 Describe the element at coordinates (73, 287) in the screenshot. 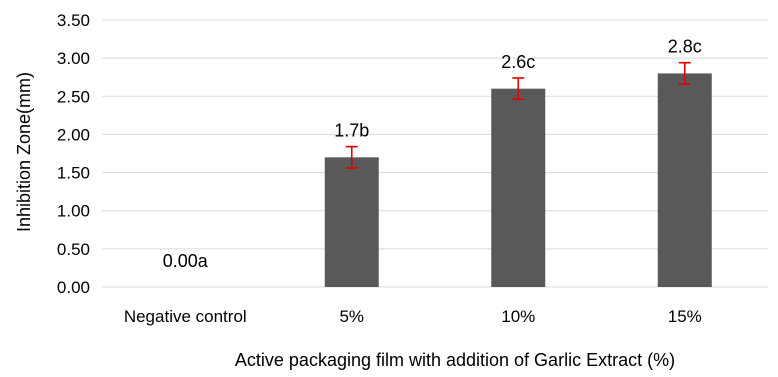

I see `y-tick-label: 0.00` at that location.